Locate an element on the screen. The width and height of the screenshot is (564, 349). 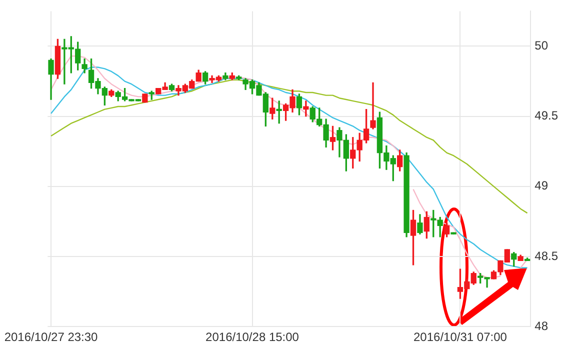
y-tick-label: 48 is located at coordinates (541, 325).